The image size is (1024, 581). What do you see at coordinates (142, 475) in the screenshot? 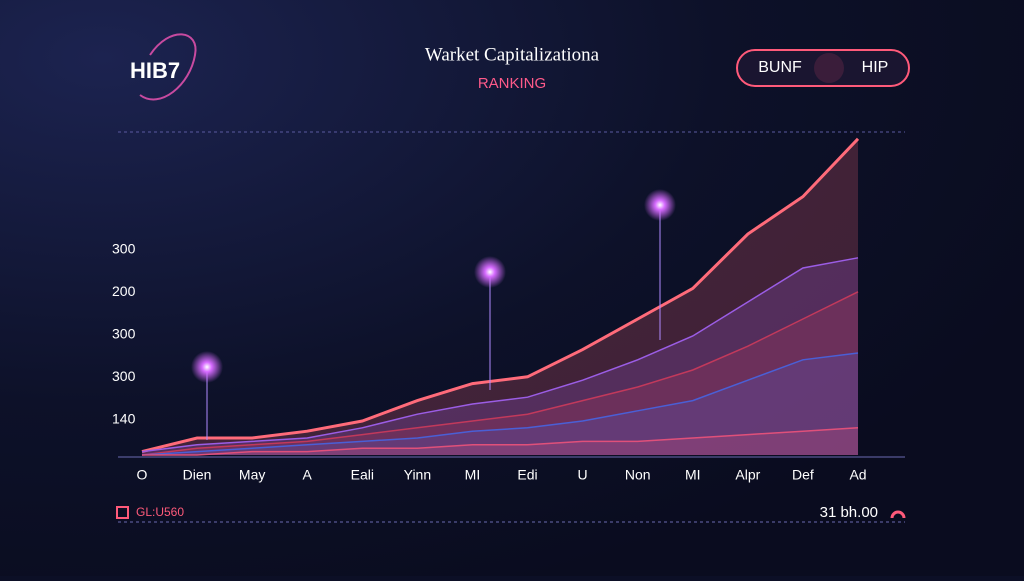
I see `x-tick-label: O` at bounding box center [142, 475].